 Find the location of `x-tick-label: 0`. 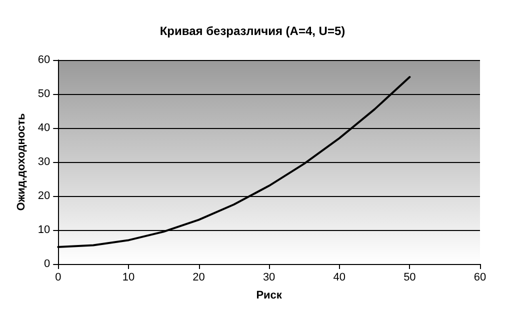

x-tick-label: 0 is located at coordinates (58, 278).